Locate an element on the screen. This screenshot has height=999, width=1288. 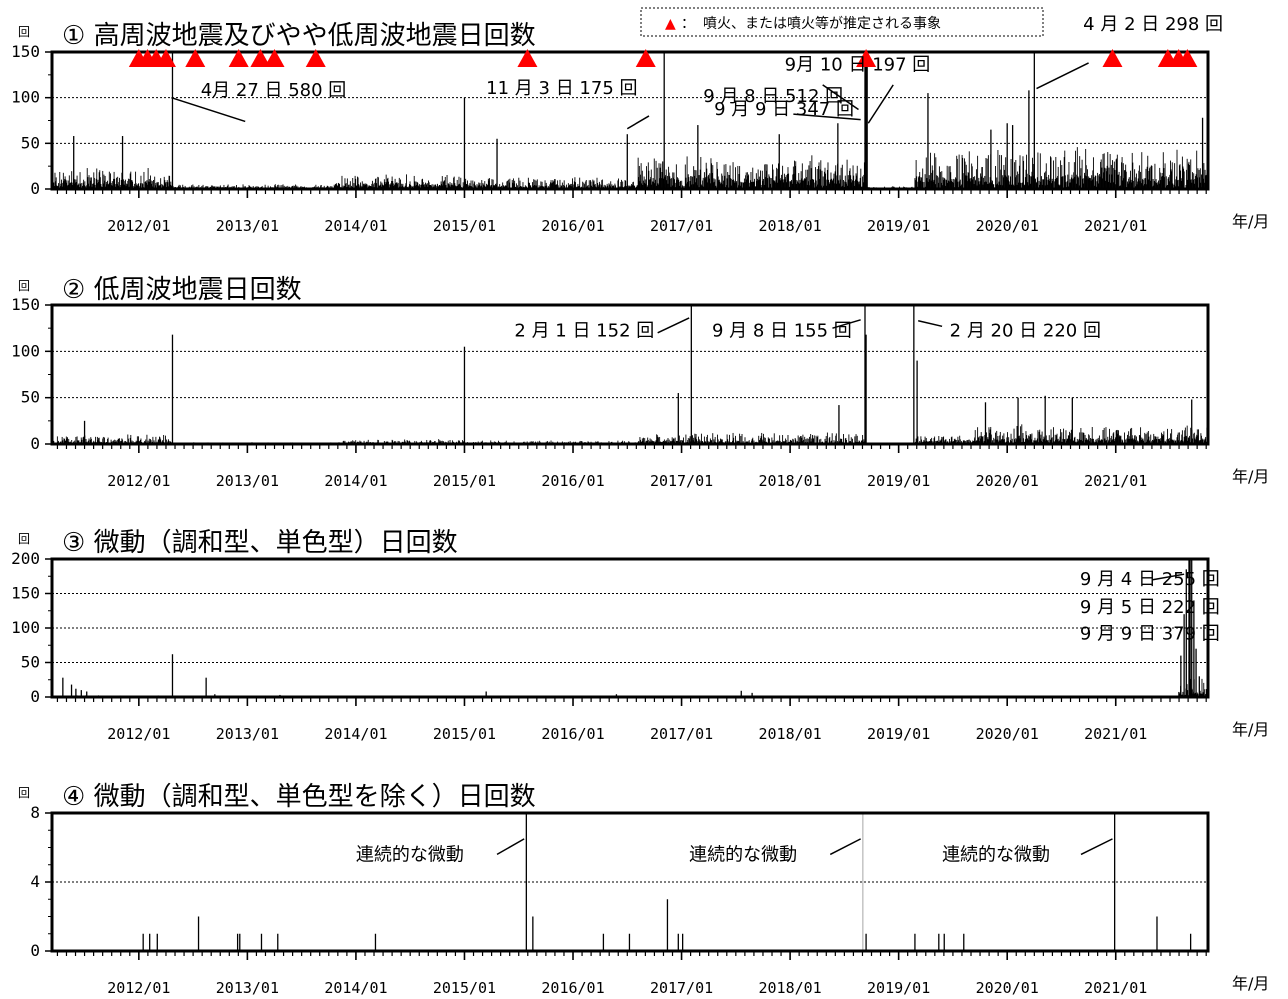
panel-title: ② 低周波地震日回数 is located at coordinates (182, 290).